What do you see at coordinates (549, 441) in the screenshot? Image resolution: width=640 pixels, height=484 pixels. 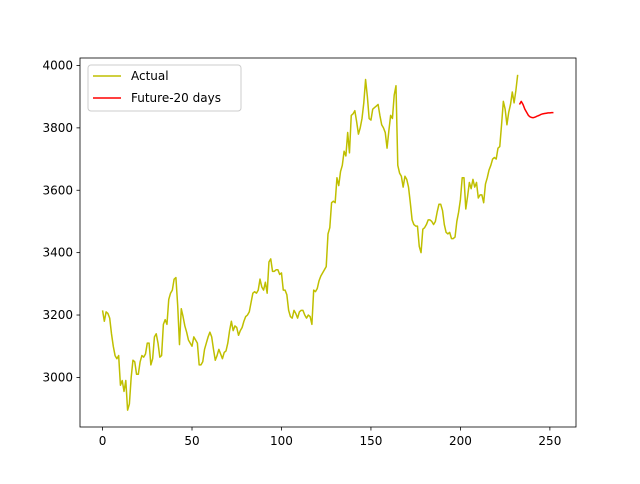 I see `x-tick-label: 250` at bounding box center [549, 441].